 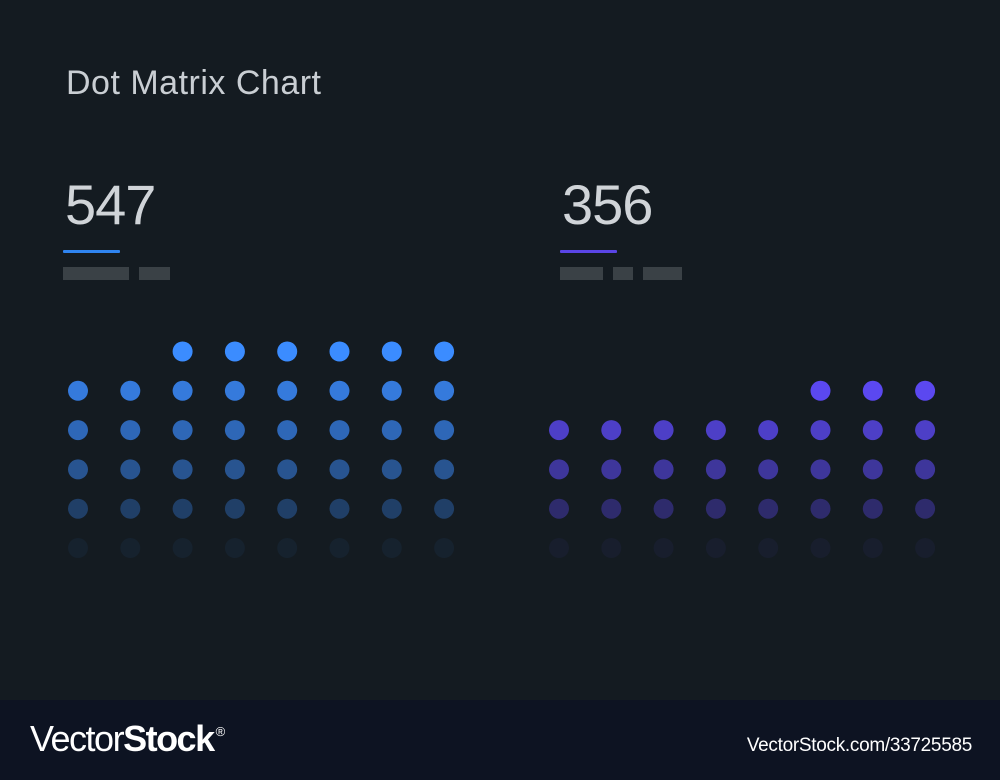 What do you see at coordinates (607, 204) in the screenshot?
I see `panel-right-value: 356` at bounding box center [607, 204].